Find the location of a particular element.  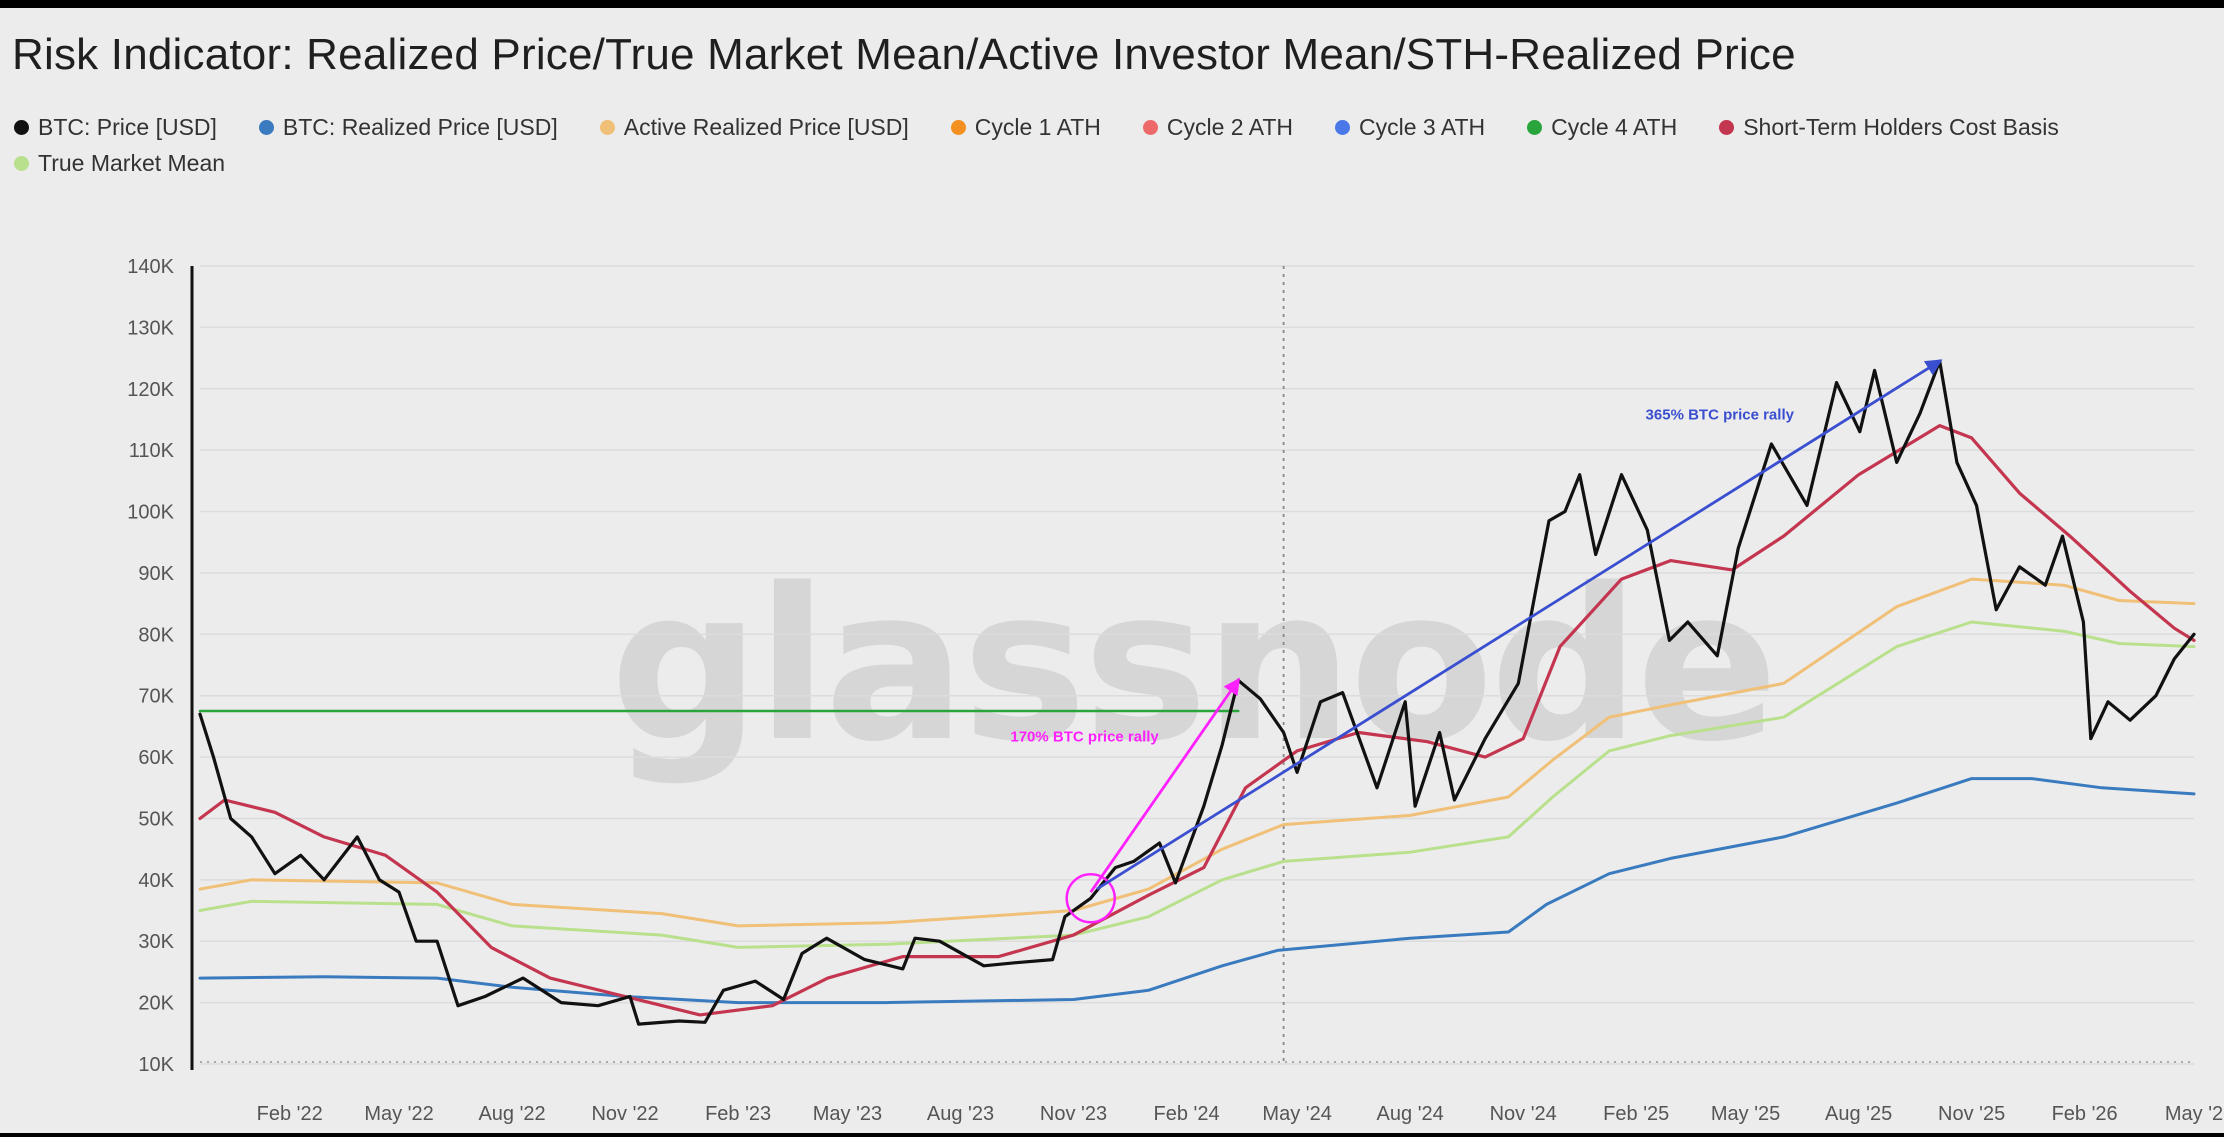

annotation-label-365-btc-price-rally: 365% BTC price rally is located at coordinates (1720, 414).